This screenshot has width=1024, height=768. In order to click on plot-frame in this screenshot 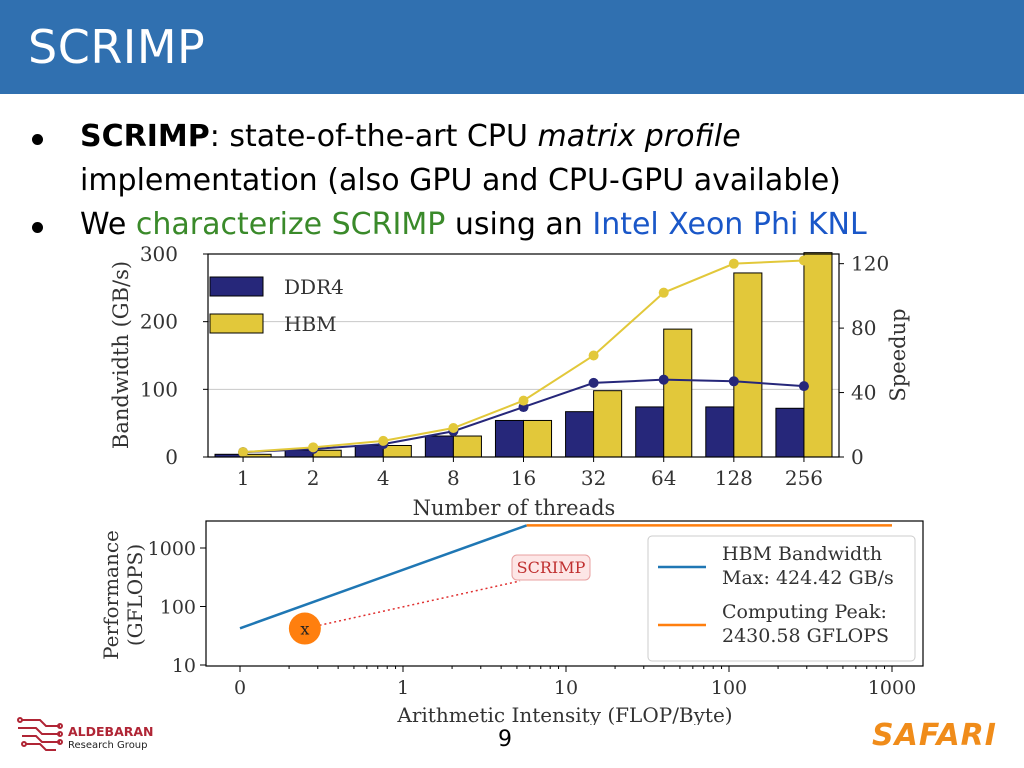, I will do `click(564, 593)`.